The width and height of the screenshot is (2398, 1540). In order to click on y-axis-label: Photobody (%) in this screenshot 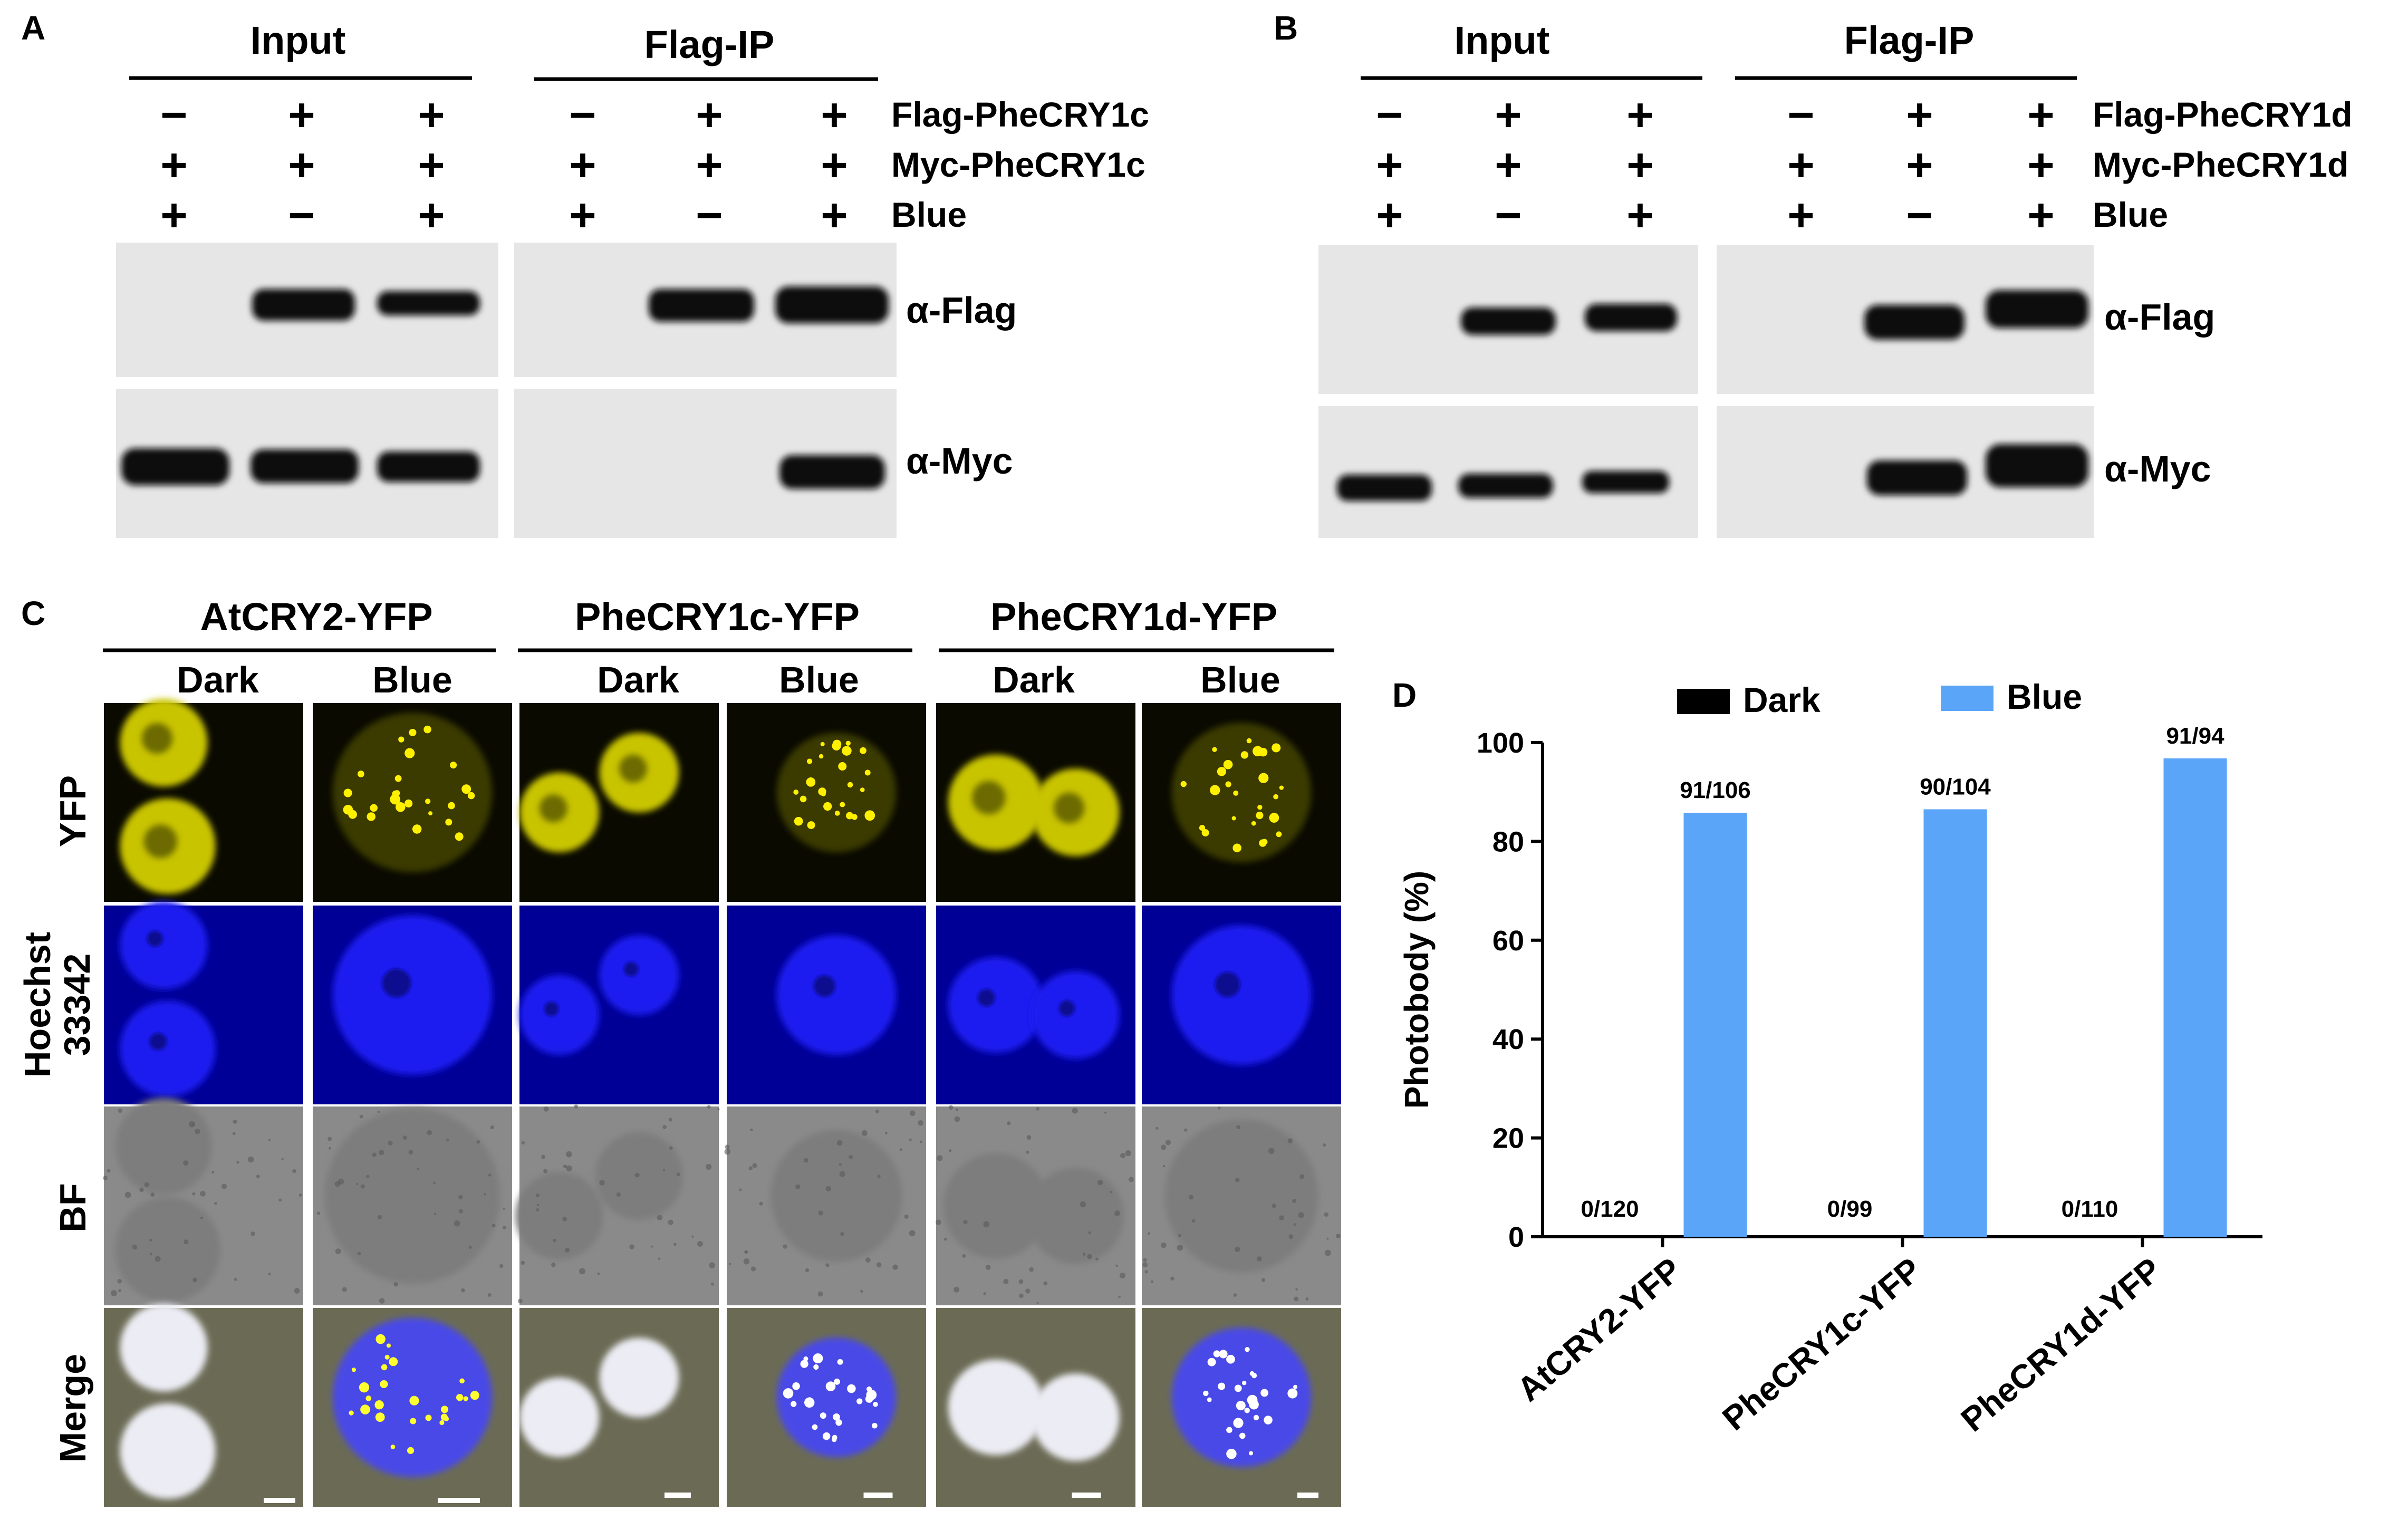, I will do `click(1417, 990)`.